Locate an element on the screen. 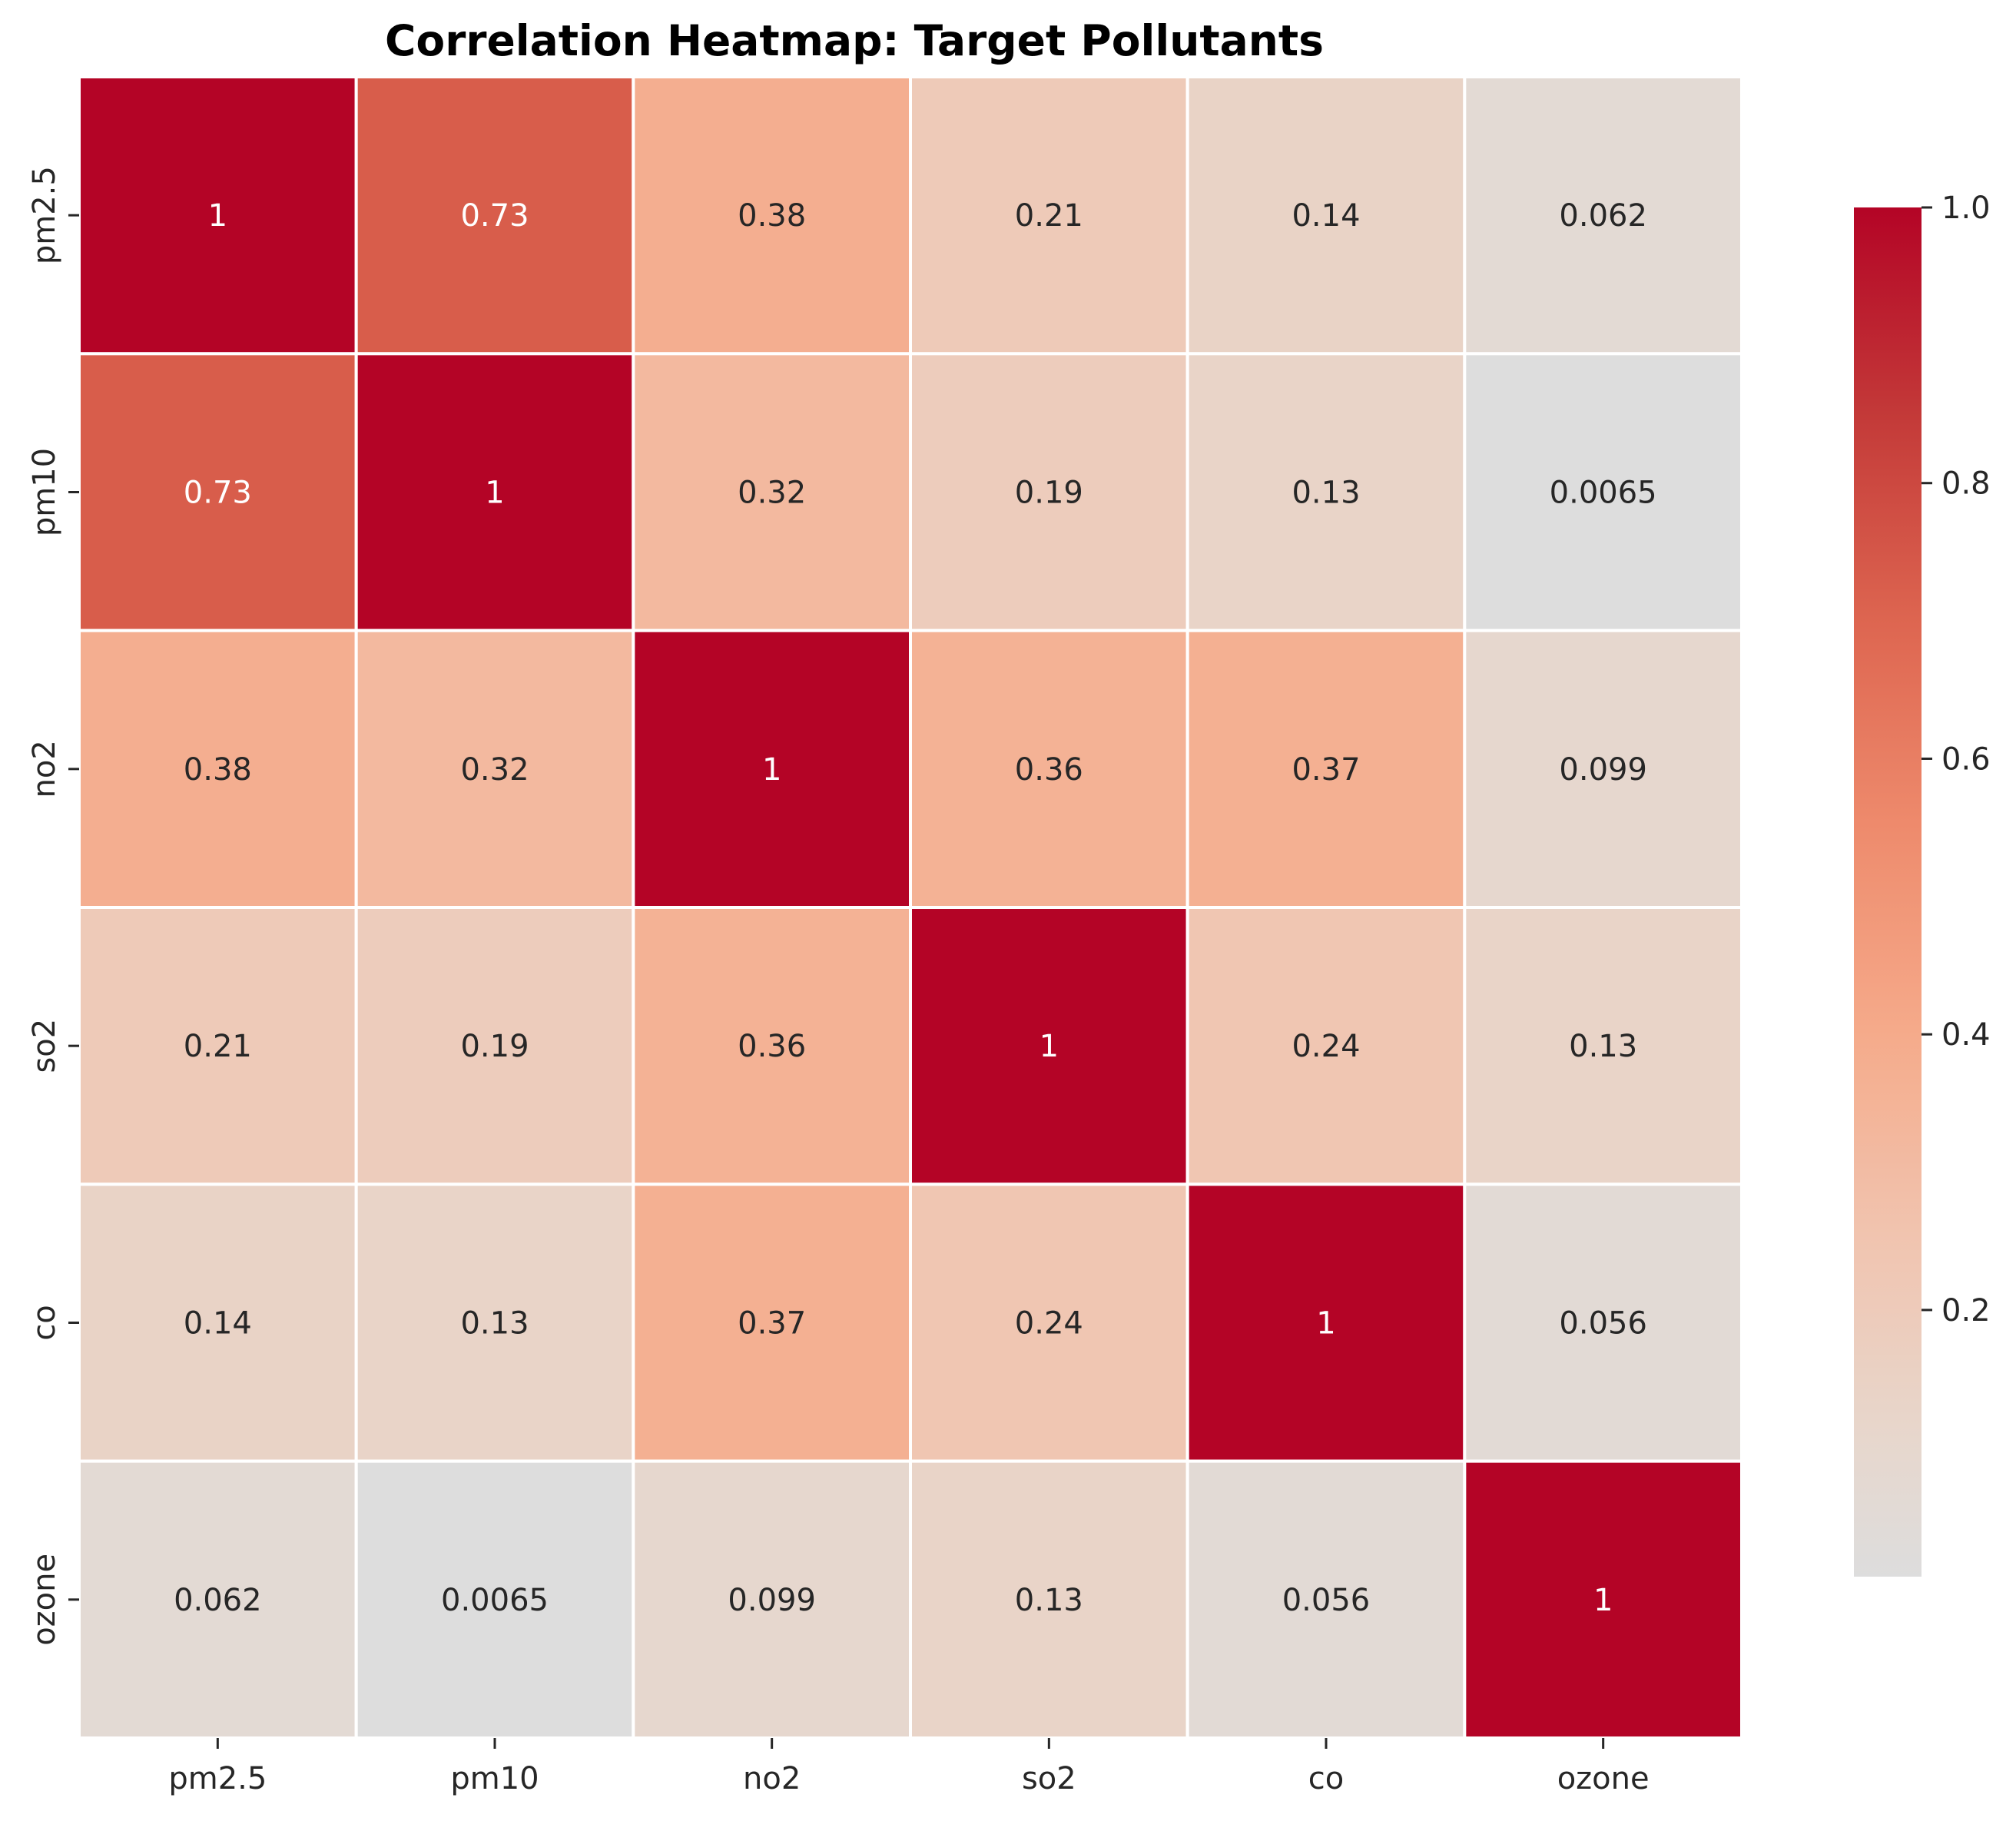  y-tick-label: ozone is located at coordinates (45, 1600).